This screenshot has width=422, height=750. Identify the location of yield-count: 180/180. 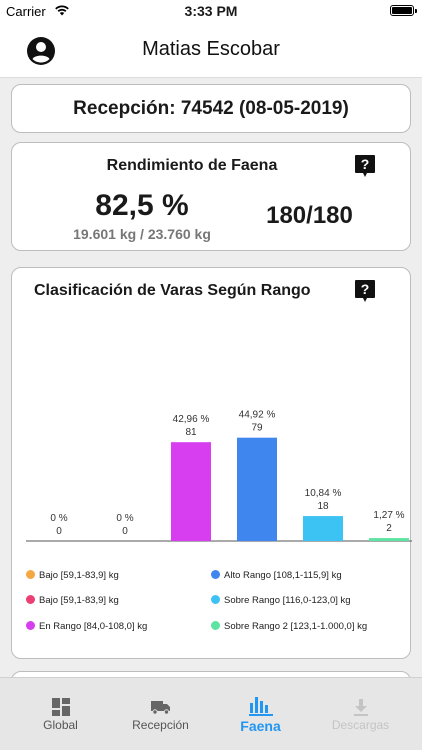
(309, 215).